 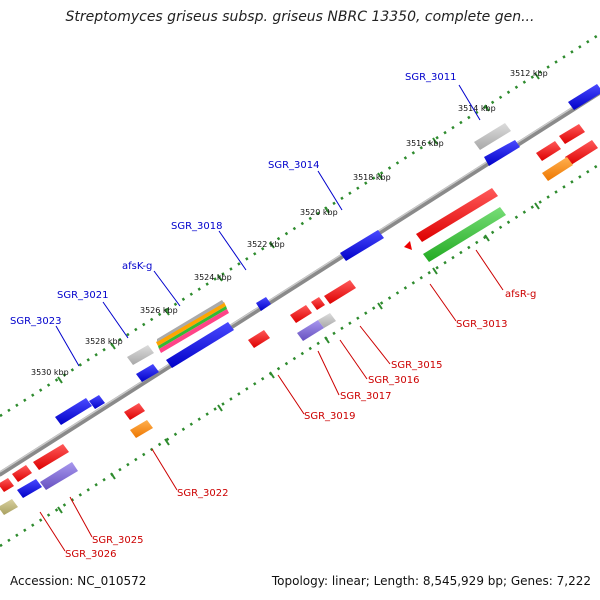 I want to click on gene-label: SGR_3016, so click(x=394, y=380).